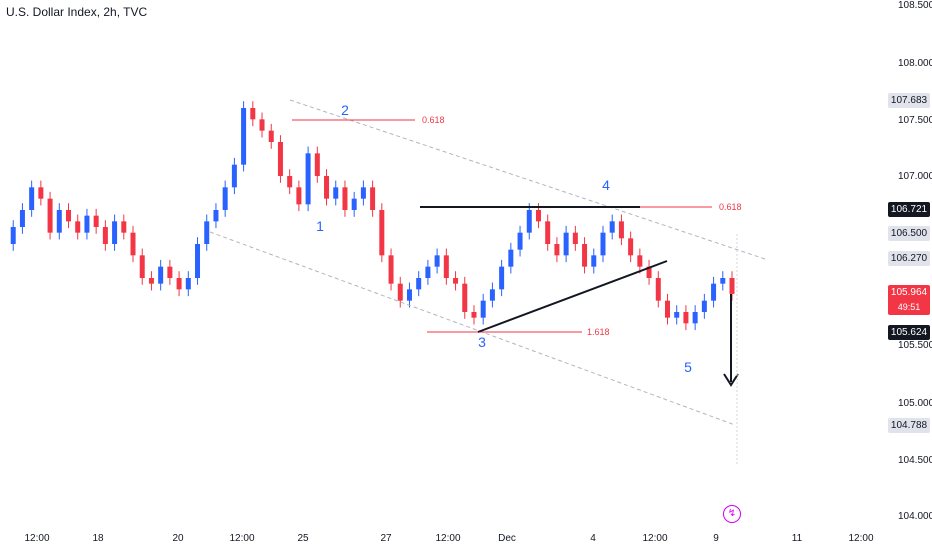  I want to click on time-label: 20, so click(178, 538).